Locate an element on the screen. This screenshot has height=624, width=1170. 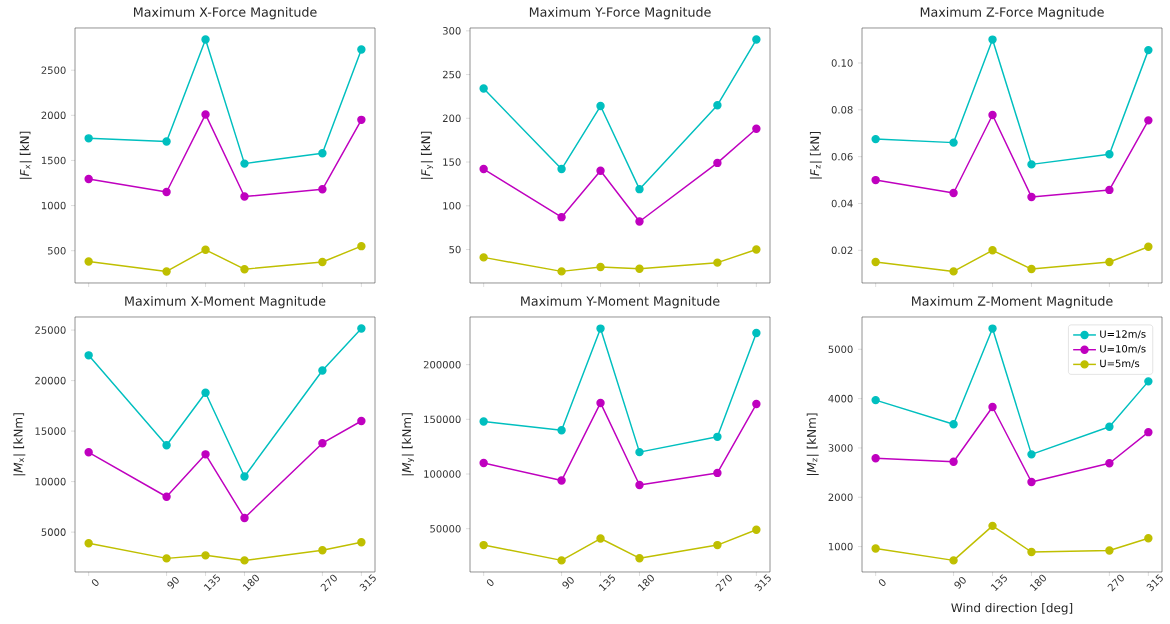
y-tick-label: 0.02 is located at coordinates (842, 250).